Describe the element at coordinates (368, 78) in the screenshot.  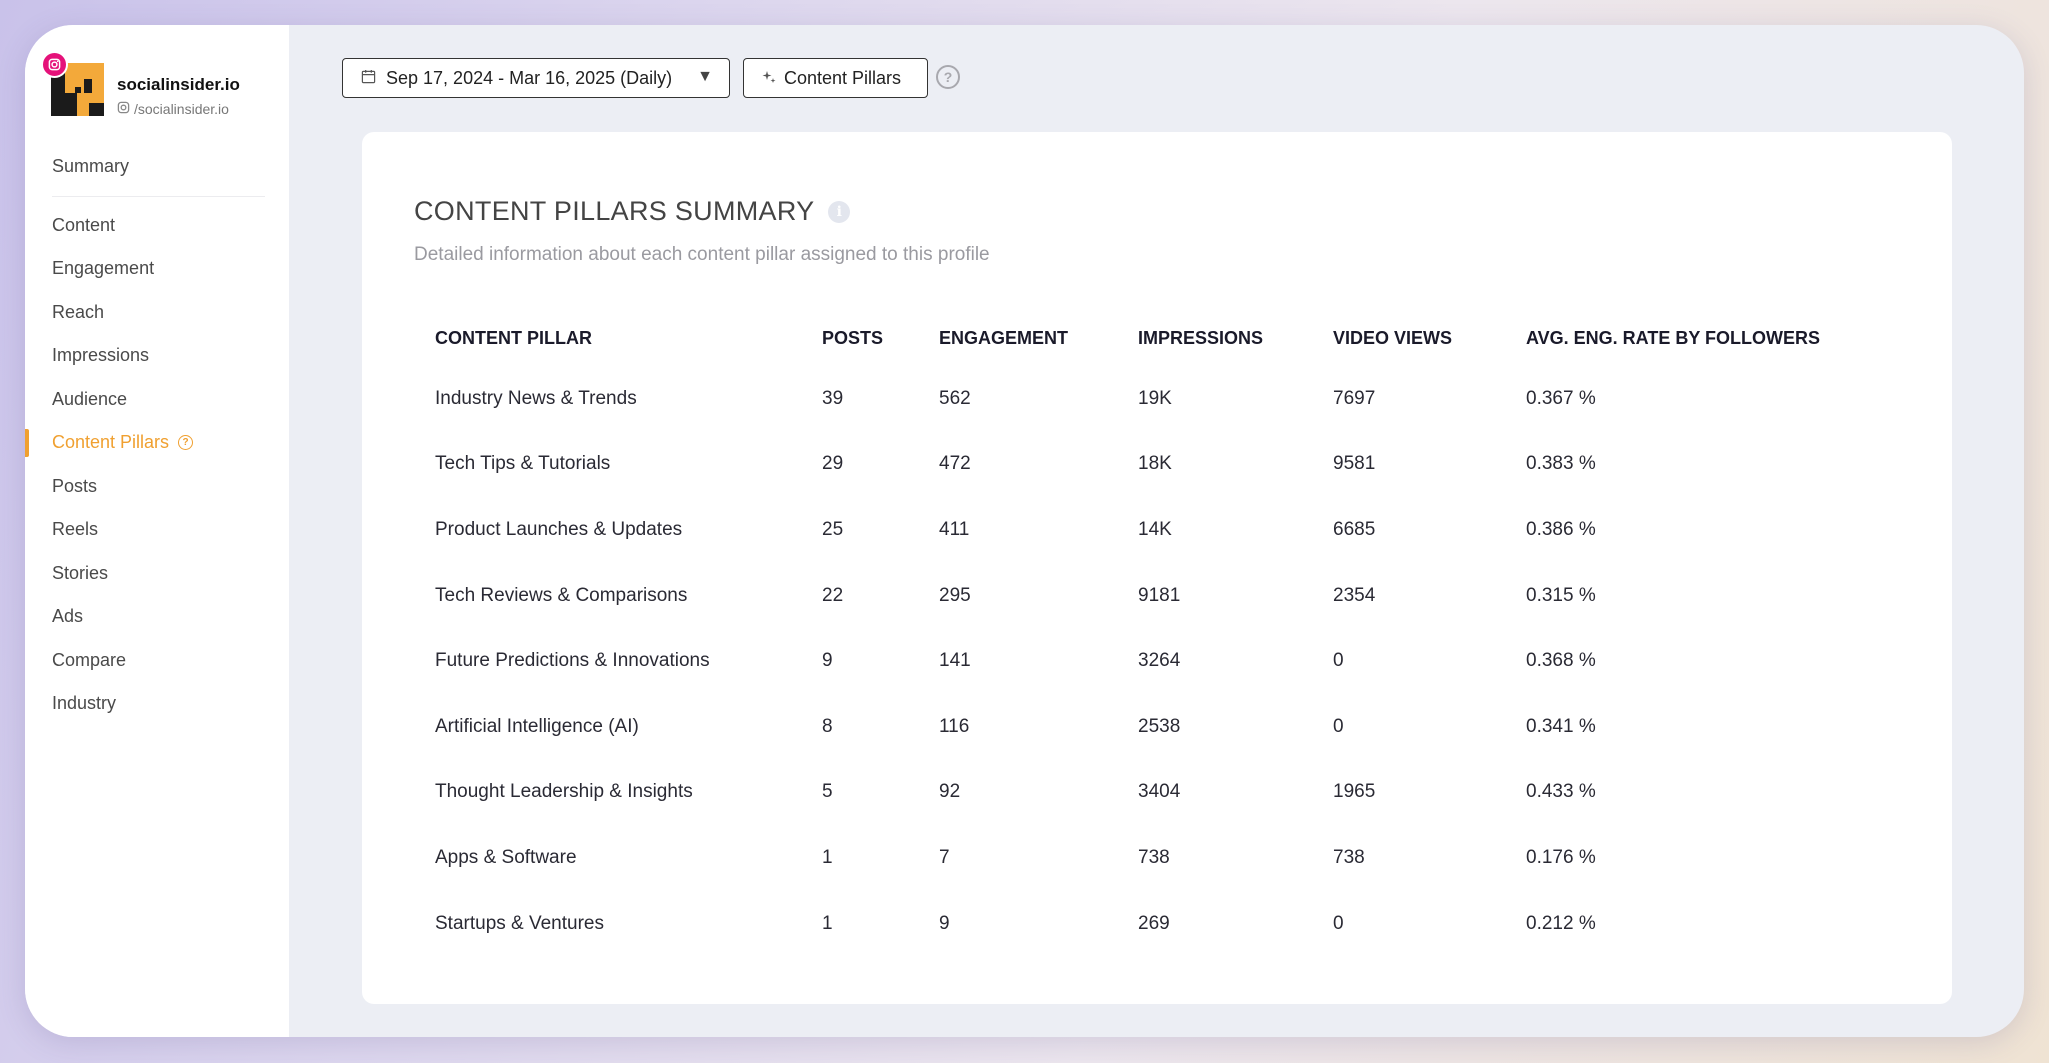
I see `calendar-icon` at that location.